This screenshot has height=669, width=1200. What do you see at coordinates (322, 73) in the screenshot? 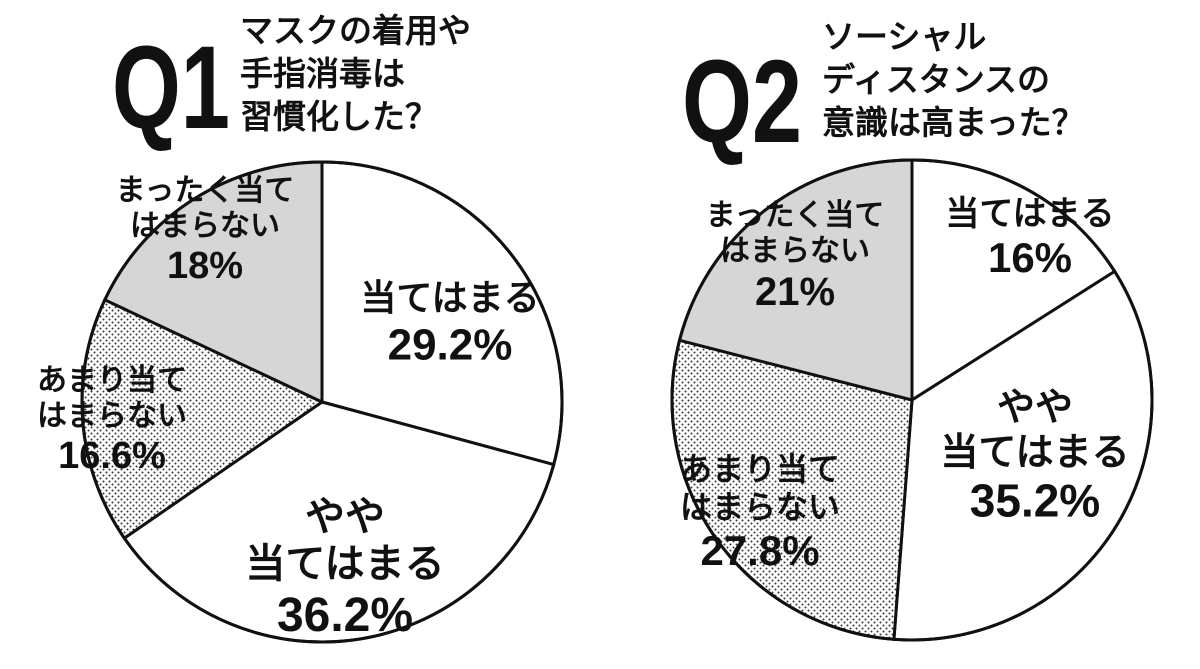
I see `chart-1-title-line-2: 手指消毒は` at bounding box center [322, 73].